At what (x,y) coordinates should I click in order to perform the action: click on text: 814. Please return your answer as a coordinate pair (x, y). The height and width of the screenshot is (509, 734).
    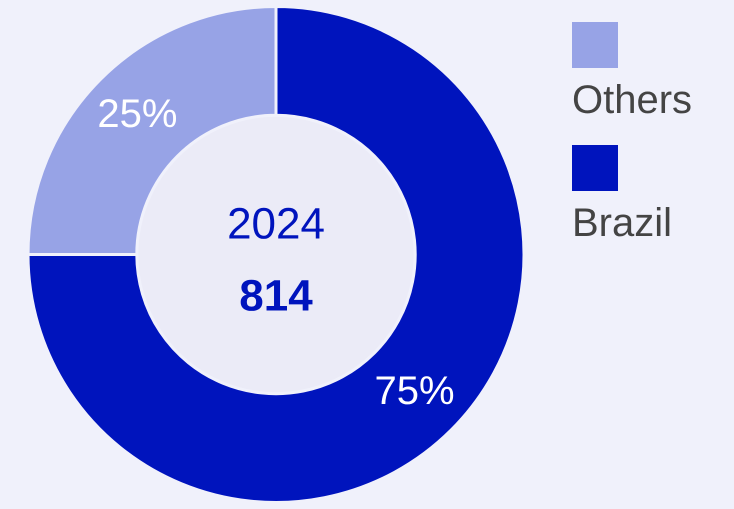
    Looking at the image, I should click on (276, 296).